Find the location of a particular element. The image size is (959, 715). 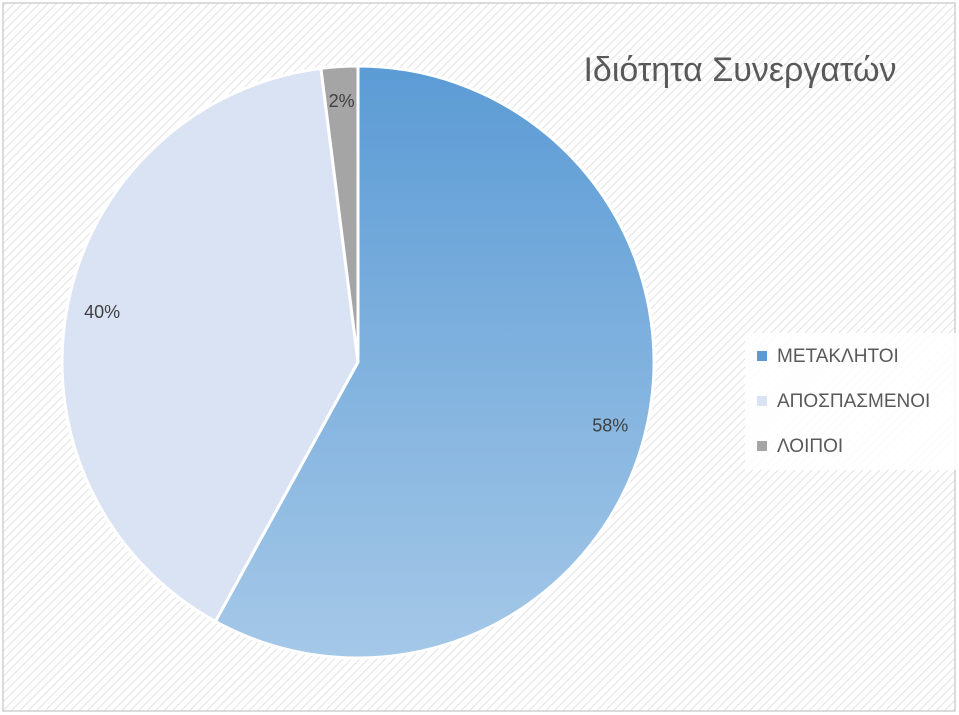

data-label: 40% is located at coordinates (102, 312).